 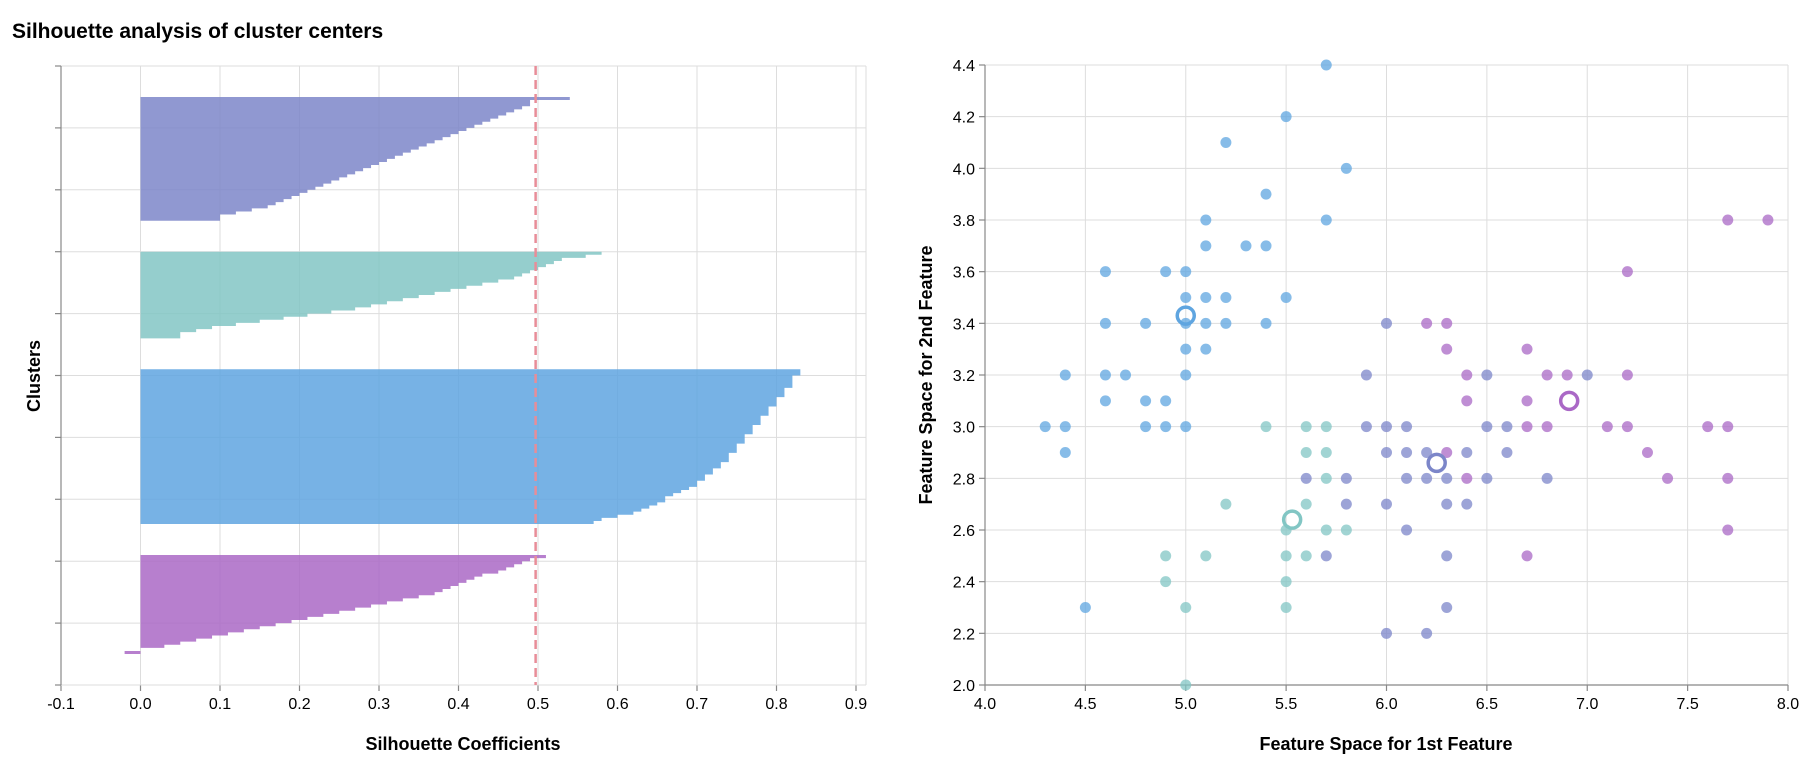 I want to click on y-tick-label: 3.4, so click(x=964, y=324).